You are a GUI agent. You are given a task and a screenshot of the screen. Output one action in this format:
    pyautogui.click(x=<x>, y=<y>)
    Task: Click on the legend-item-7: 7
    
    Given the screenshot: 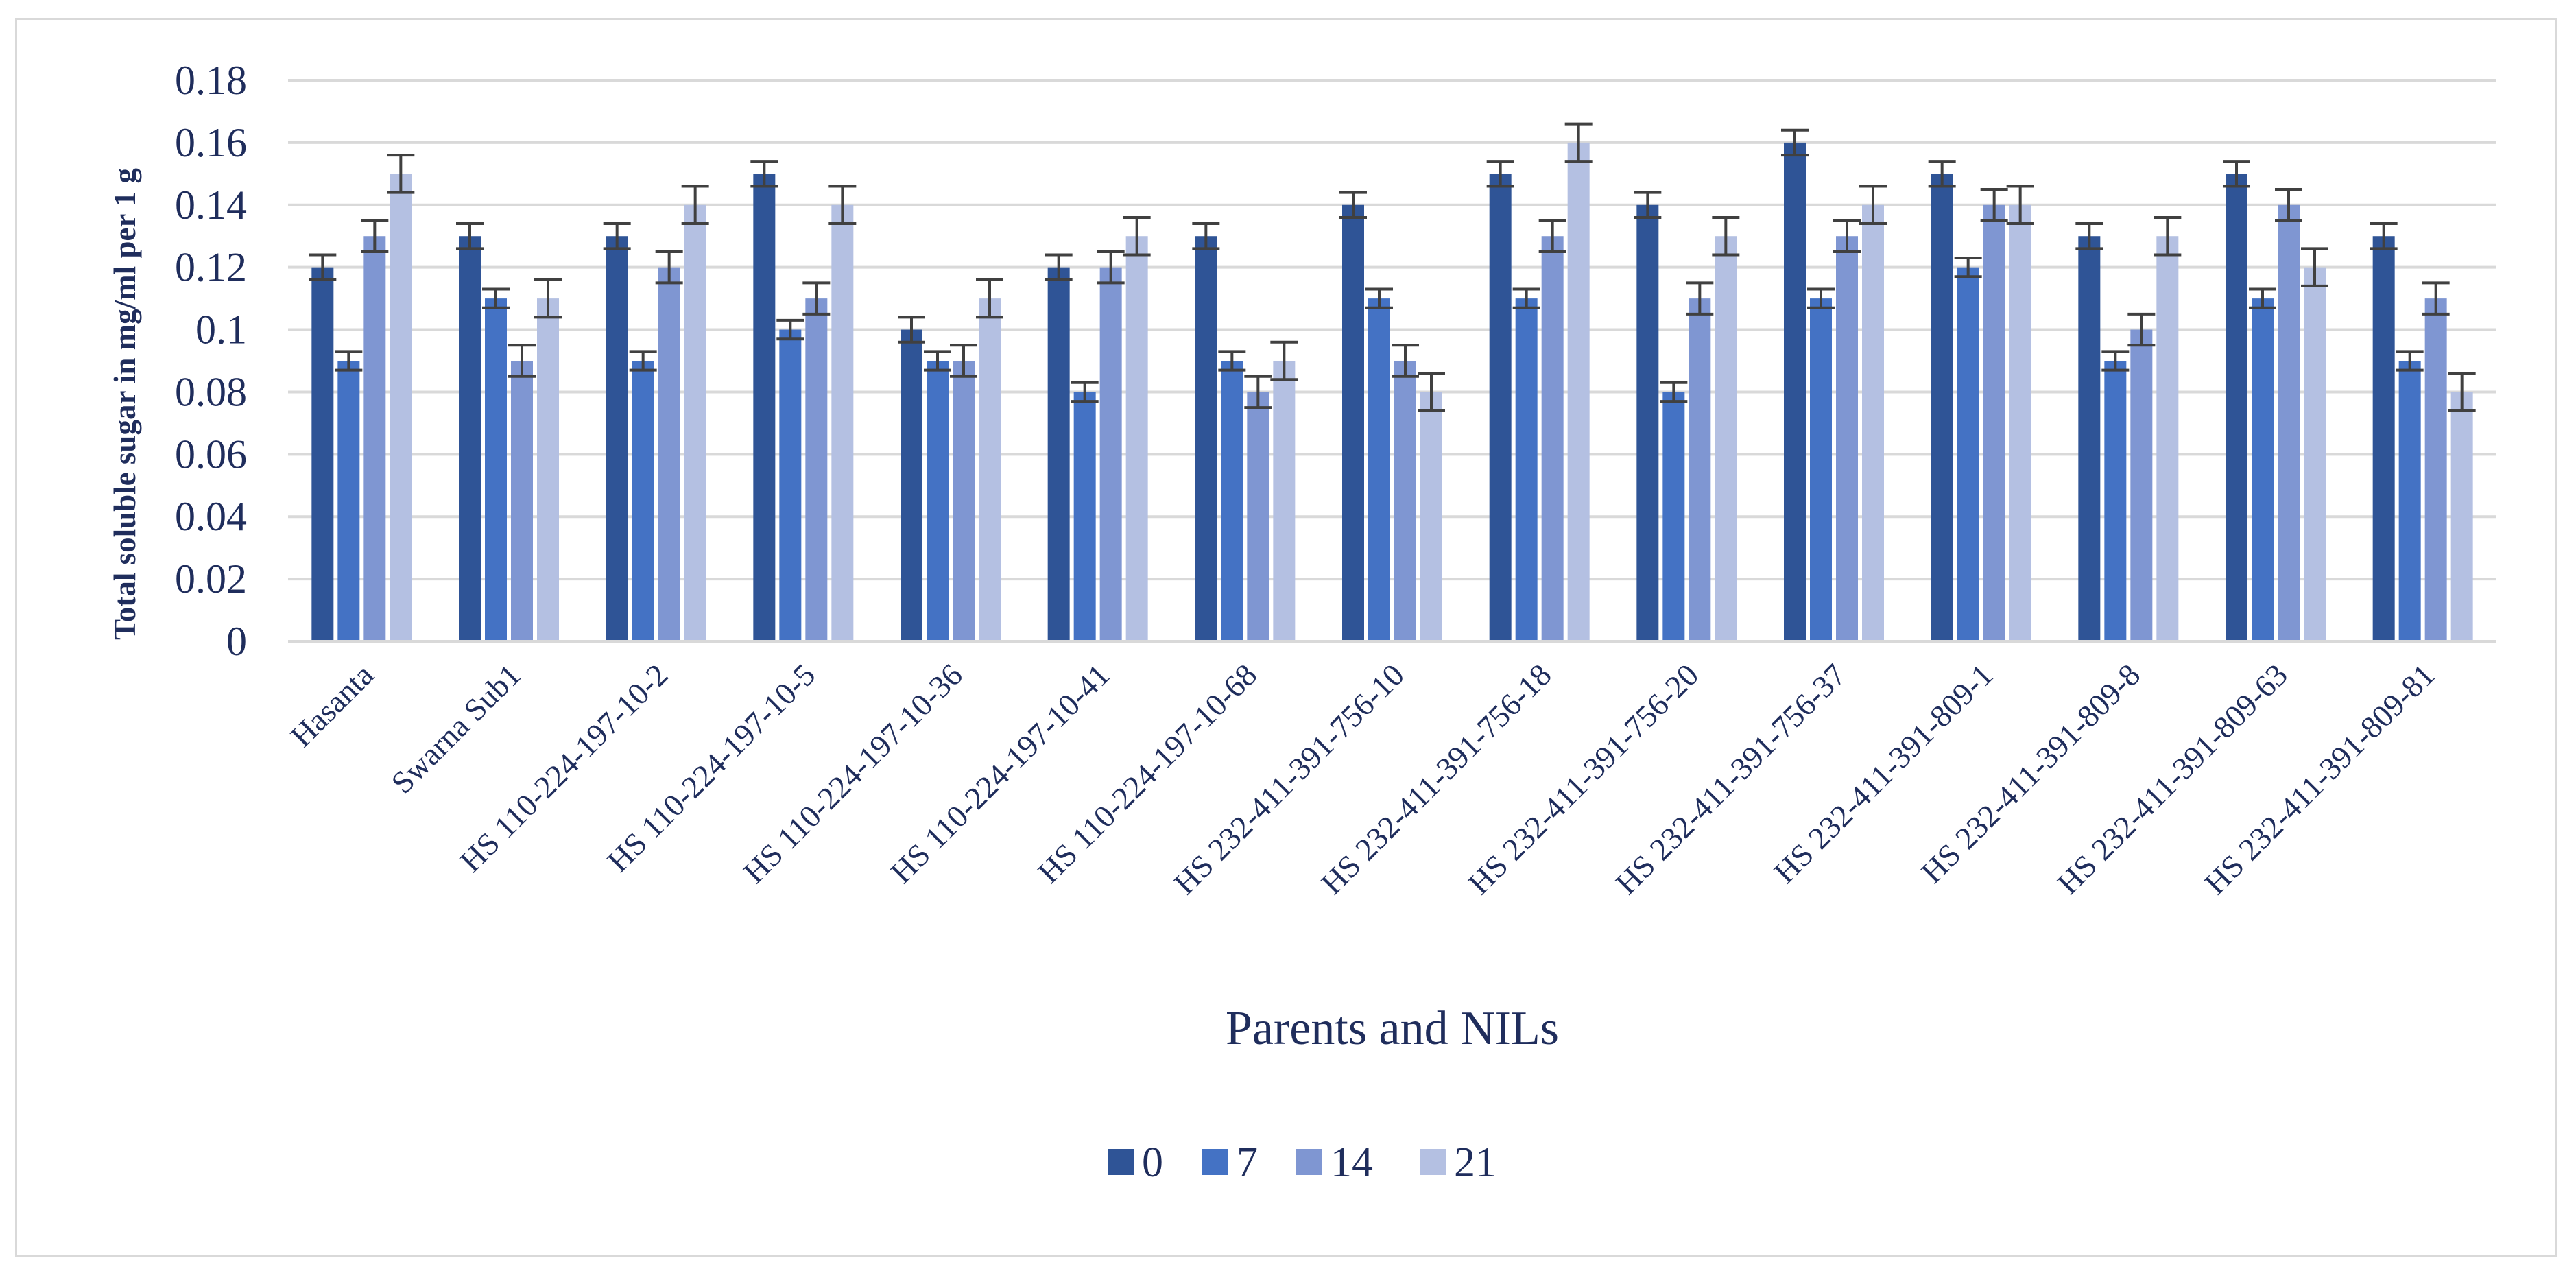 What is the action you would take?
    pyautogui.click(x=1230, y=1163)
    